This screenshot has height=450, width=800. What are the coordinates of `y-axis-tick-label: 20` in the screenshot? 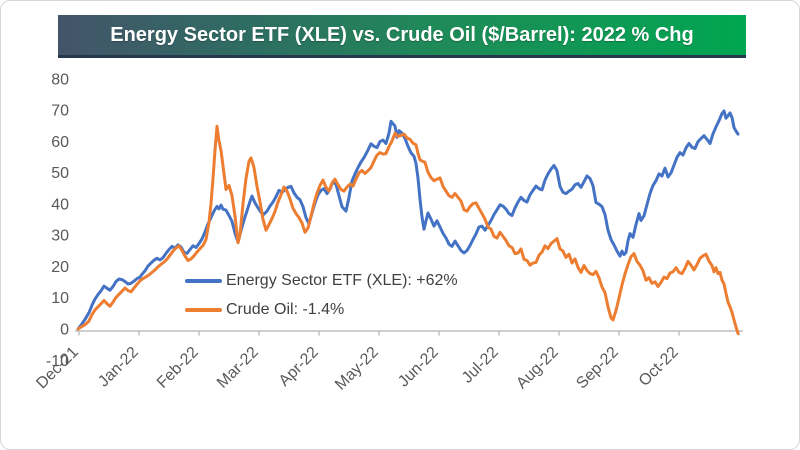 It's located at (60, 267).